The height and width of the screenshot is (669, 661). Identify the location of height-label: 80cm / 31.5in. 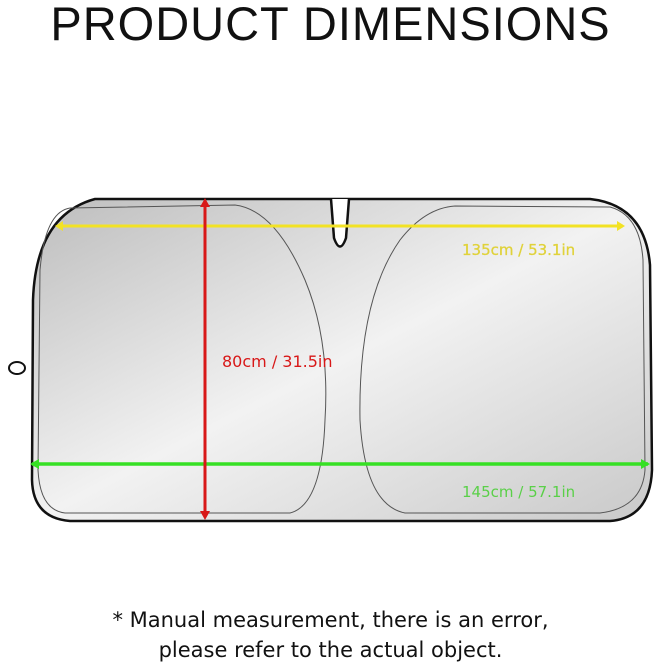
(277, 361).